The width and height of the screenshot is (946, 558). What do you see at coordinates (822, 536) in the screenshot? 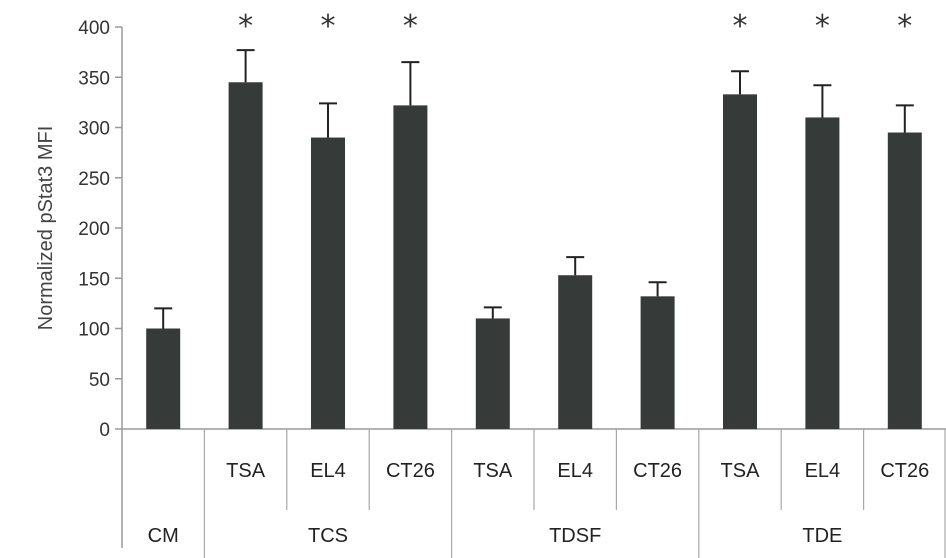
I see `group-label: TDE` at bounding box center [822, 536].